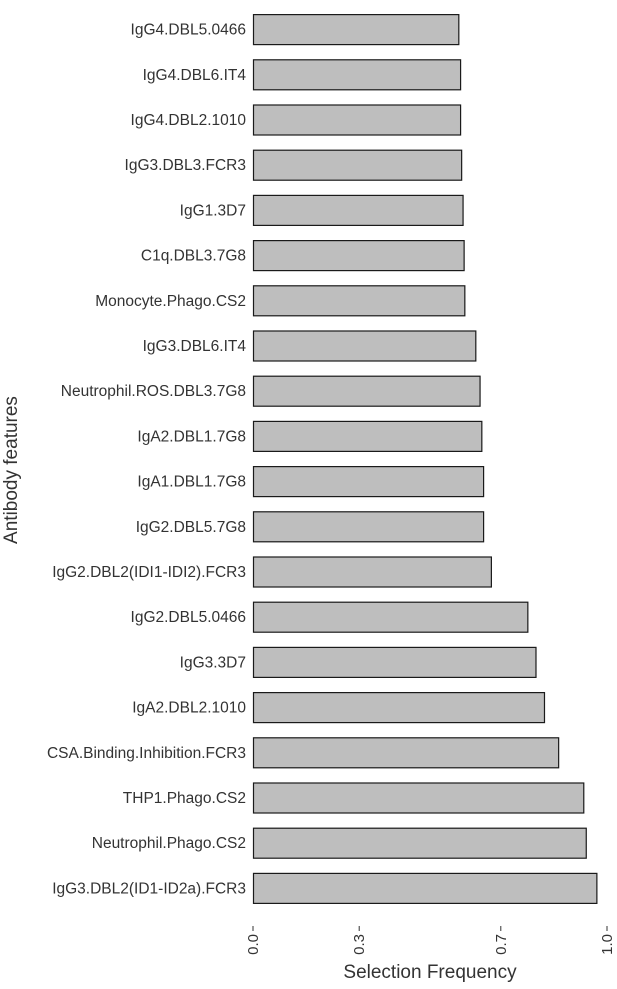 The image size is (617, 989). Describe the element at coordinates (11, 470) in the screenshot. I see `y-axis-title: Antibody features` at that location.